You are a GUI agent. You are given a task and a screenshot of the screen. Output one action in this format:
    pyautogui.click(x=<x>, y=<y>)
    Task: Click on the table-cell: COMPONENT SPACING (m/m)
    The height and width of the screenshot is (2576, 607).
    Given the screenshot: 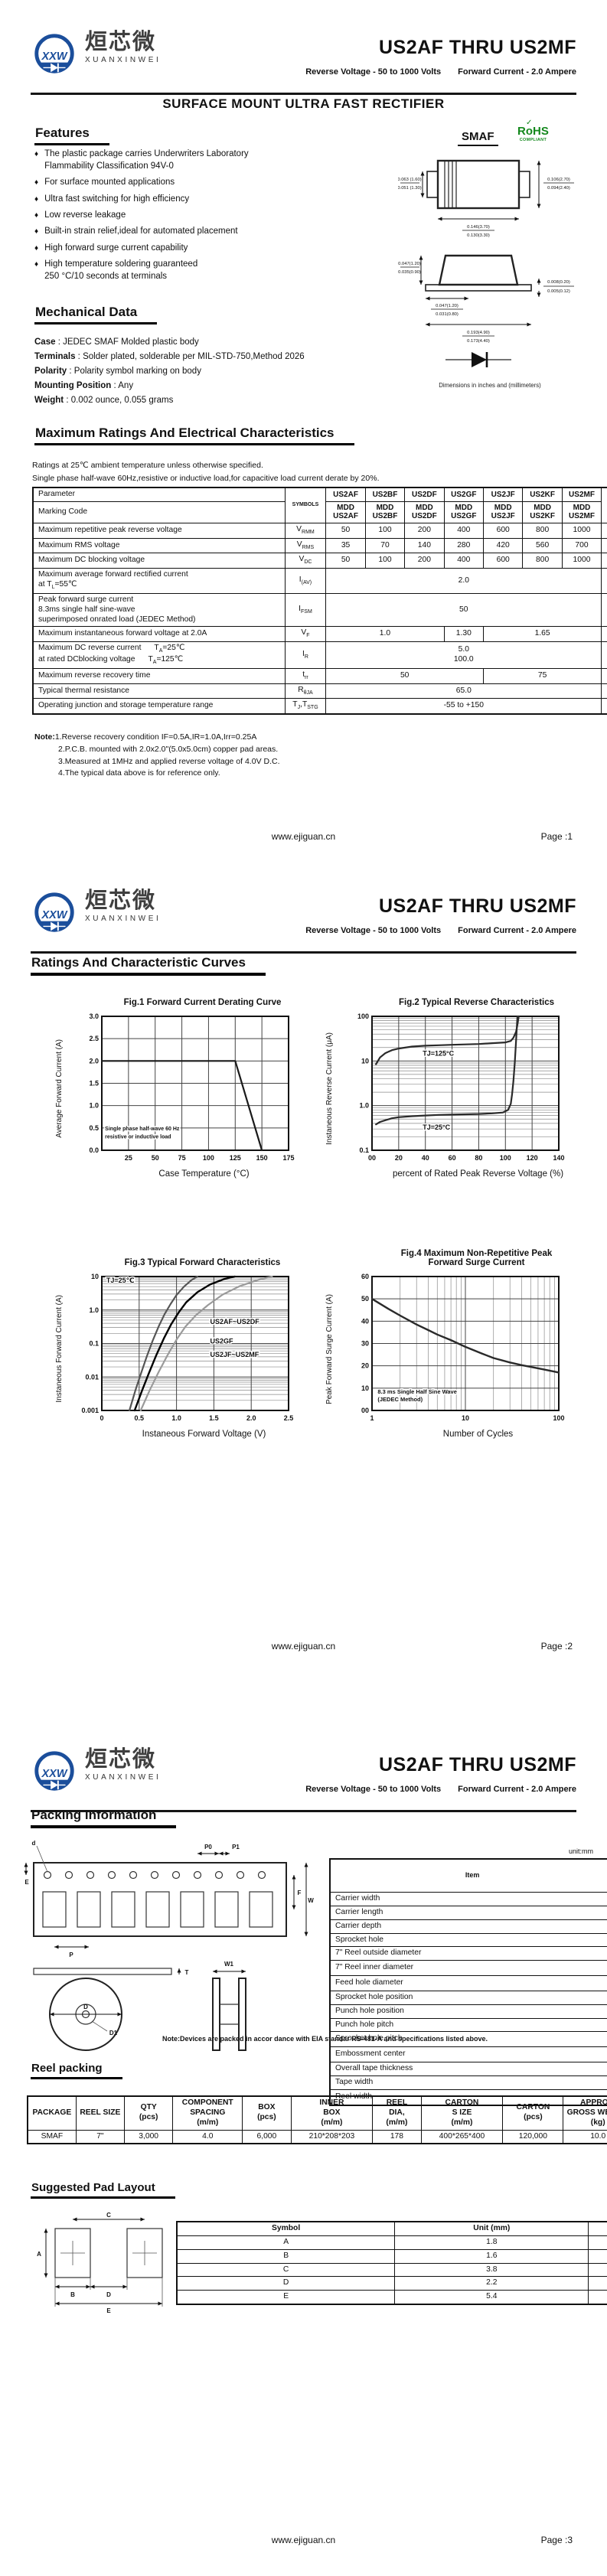 What is the action you would take?
    pyautogui.click(x=208, y=2113)
    